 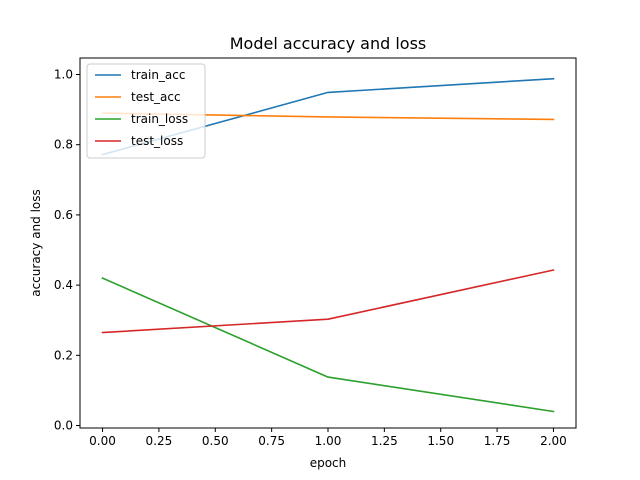 What do you see at coordinates (63, 145) in the screenshot?
I see `y-tick-label: 0.8` at bounding box center [63, 145].